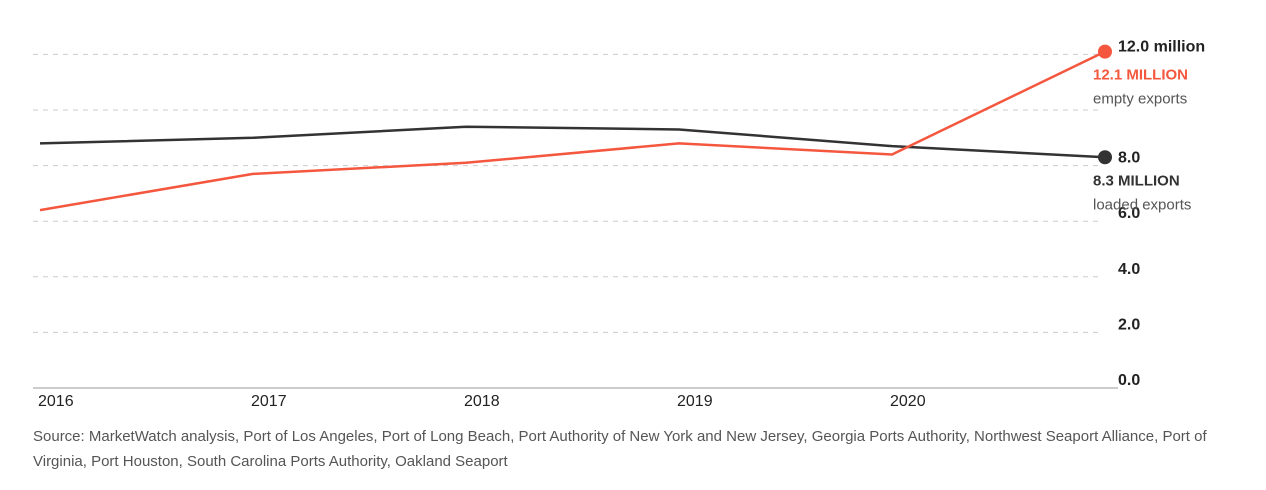  Describe the element at coordinates (1161, 46) in the screenshot. I see `y-tick-label: 12.0 million` at that location.